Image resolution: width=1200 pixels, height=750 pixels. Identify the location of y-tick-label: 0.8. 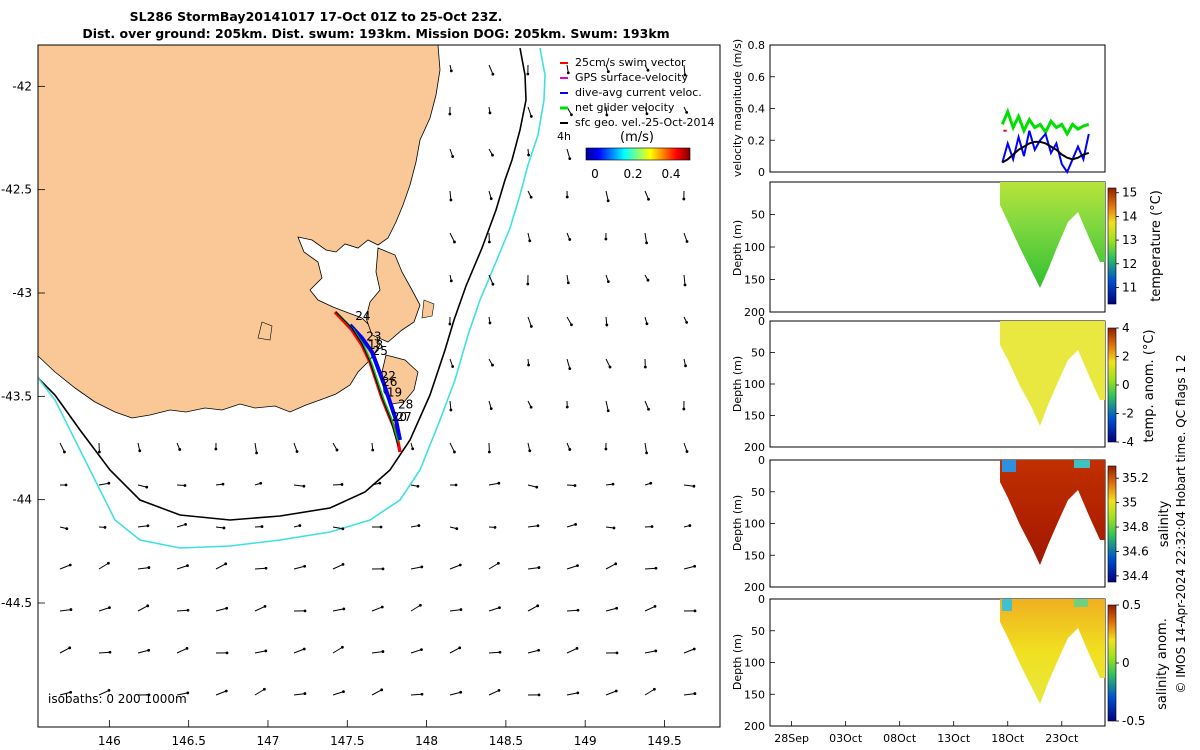
(757, 45).